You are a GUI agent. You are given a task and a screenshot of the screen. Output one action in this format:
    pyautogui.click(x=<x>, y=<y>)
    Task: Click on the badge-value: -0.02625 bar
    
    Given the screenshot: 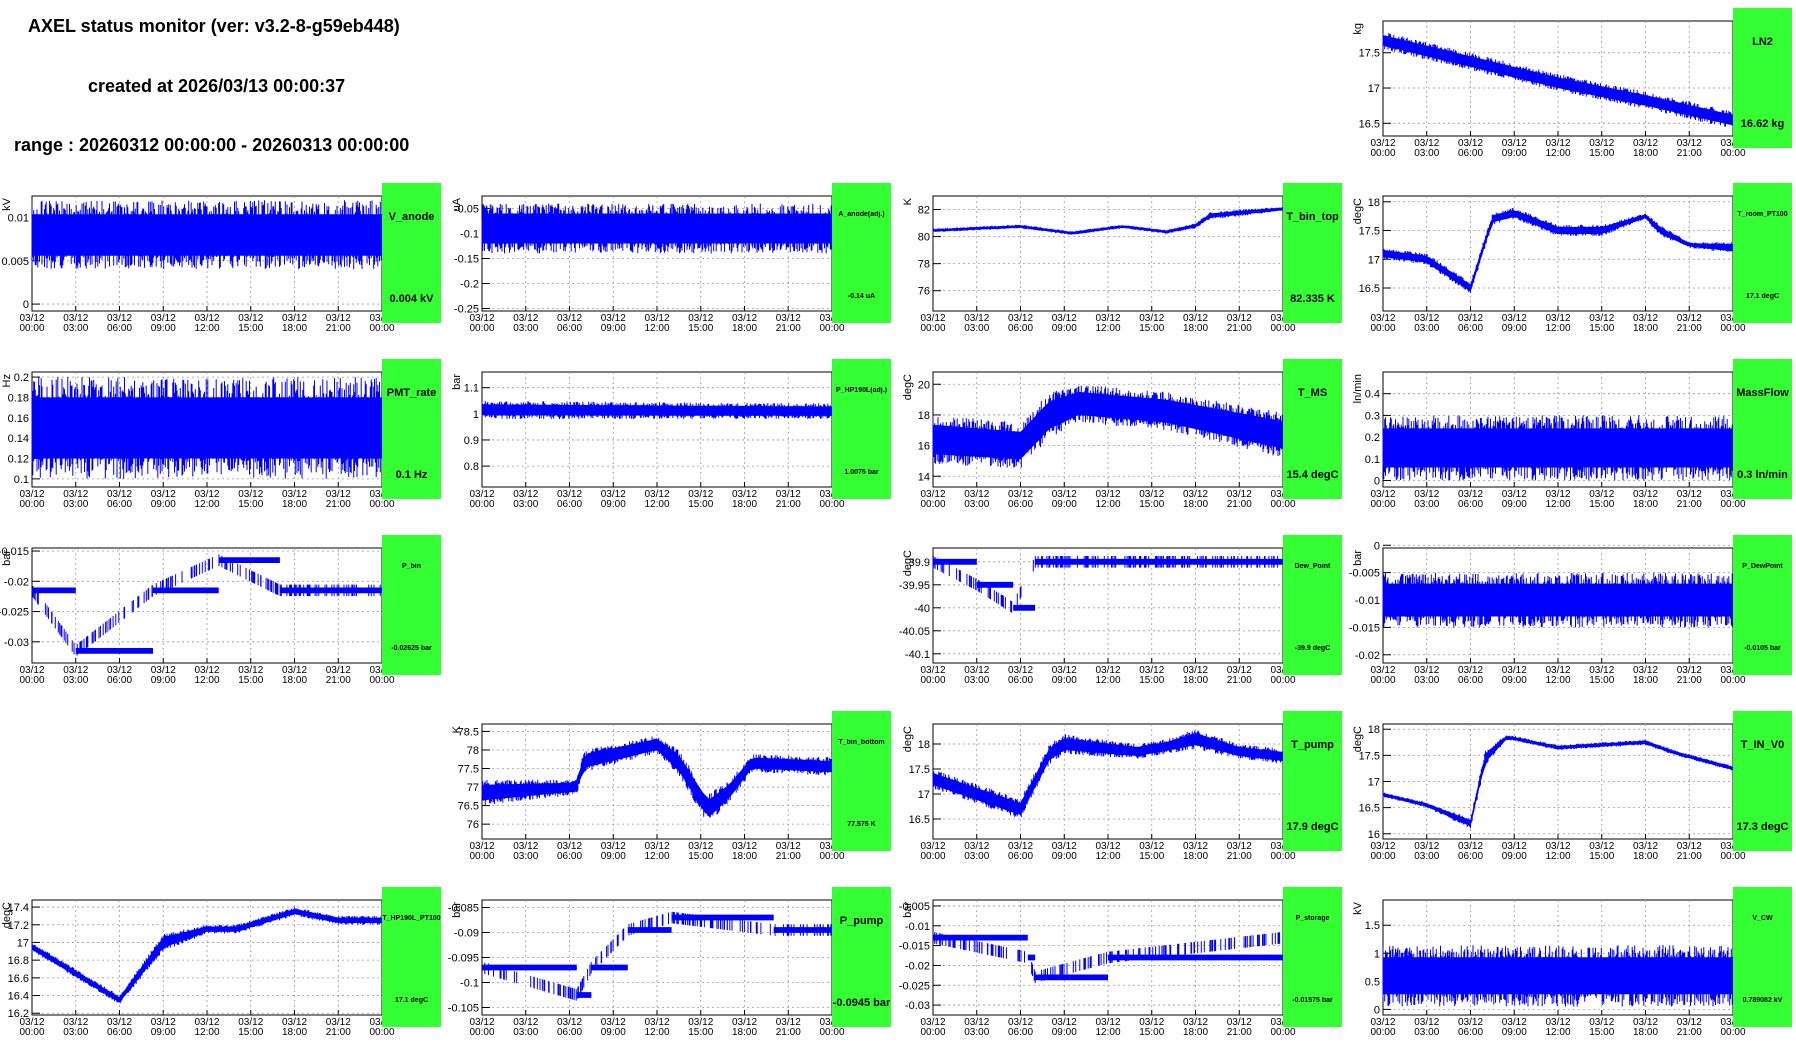 What is the action you would take?
    pyautogui.click(x=411, y=648)
    